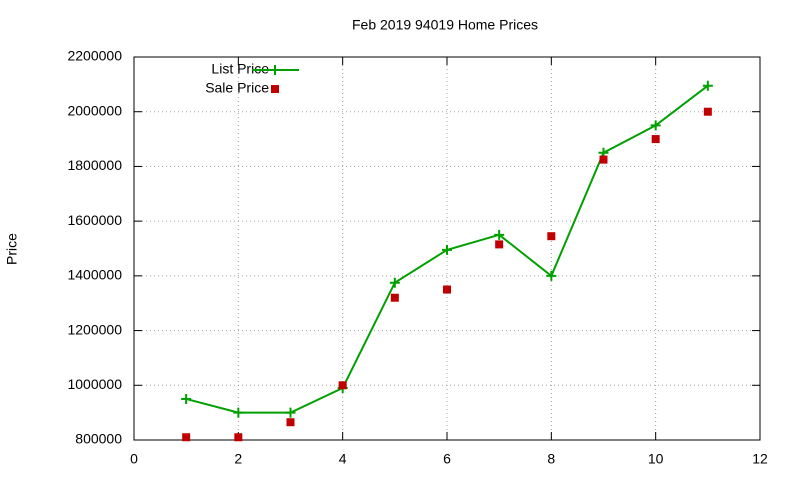 This screenshot has height=480, width=800. I want to click on x-tick-label: 10, so click(656, 459).